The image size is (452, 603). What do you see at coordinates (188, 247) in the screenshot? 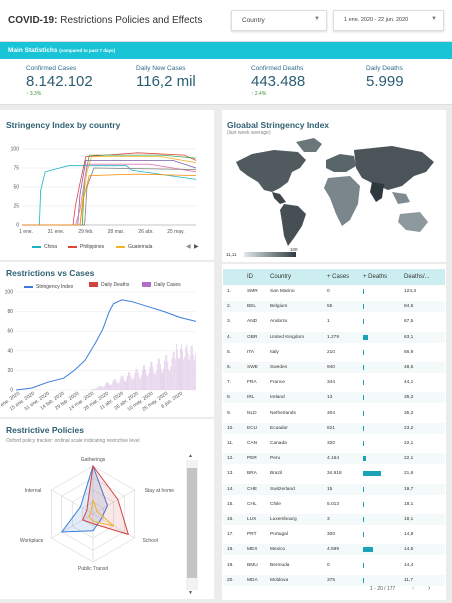
I see `legend-pager-left-icon: ◀` at bounding box center [188, 247].